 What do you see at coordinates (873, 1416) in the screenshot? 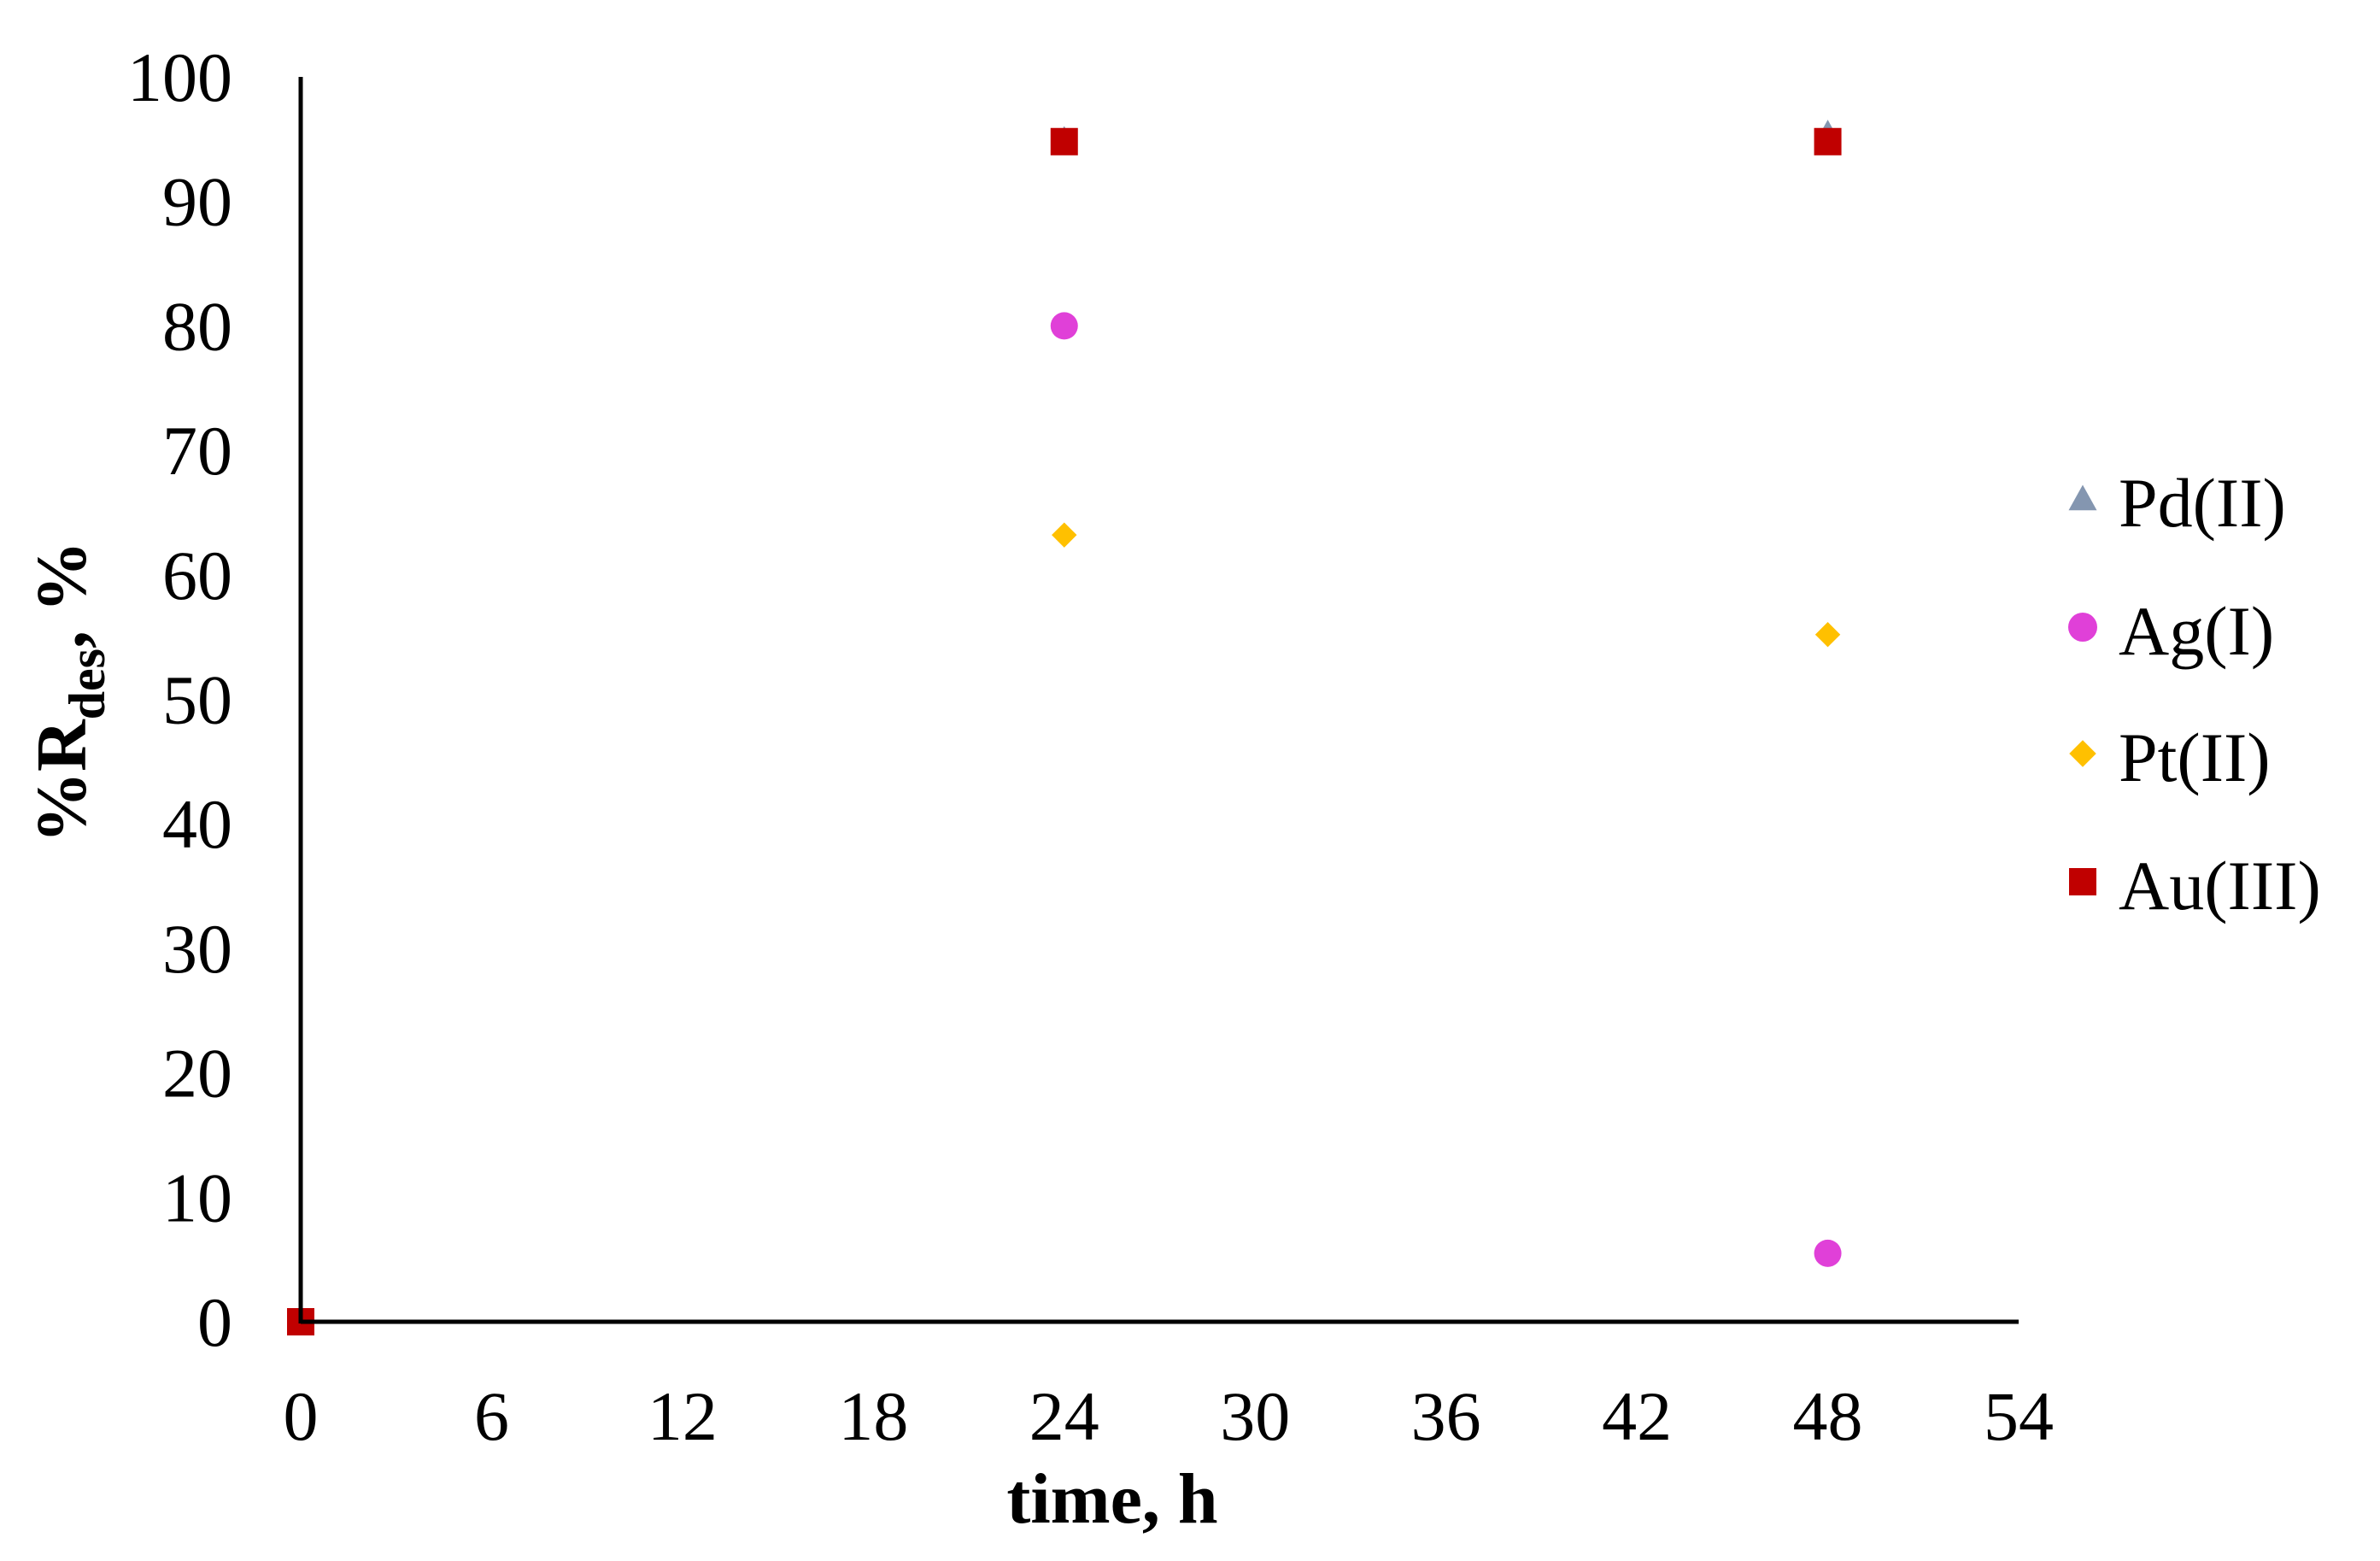
I see `x-tick-label: 18` at bounding box center [873, 1416].